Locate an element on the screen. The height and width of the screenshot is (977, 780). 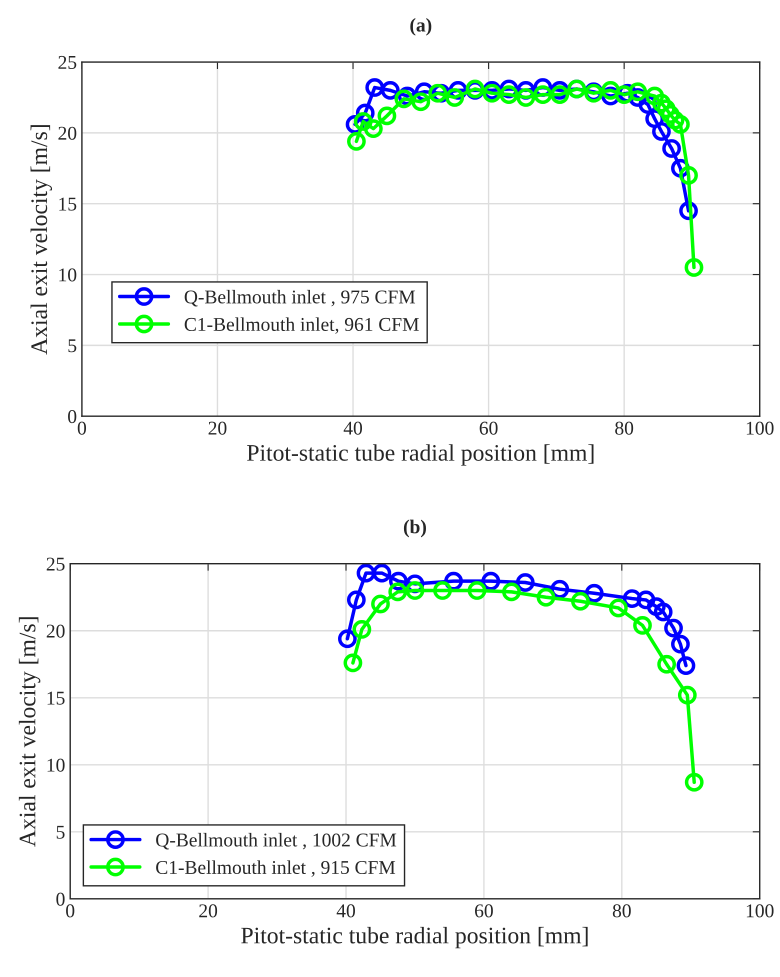
legend-label: Q-Bellmouth inlet , 1002 CFM is located at coordinates (276, 841).